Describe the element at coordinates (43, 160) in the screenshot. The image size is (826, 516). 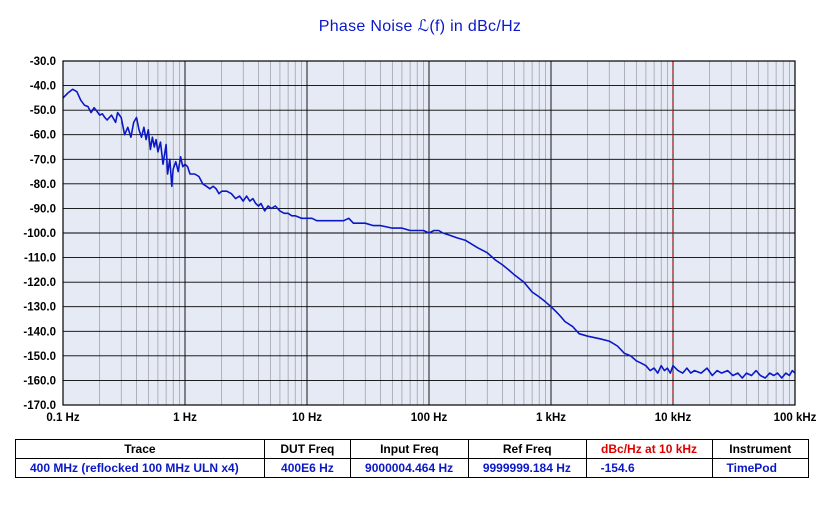
I see `y-tick-label: -70.0` at that location.